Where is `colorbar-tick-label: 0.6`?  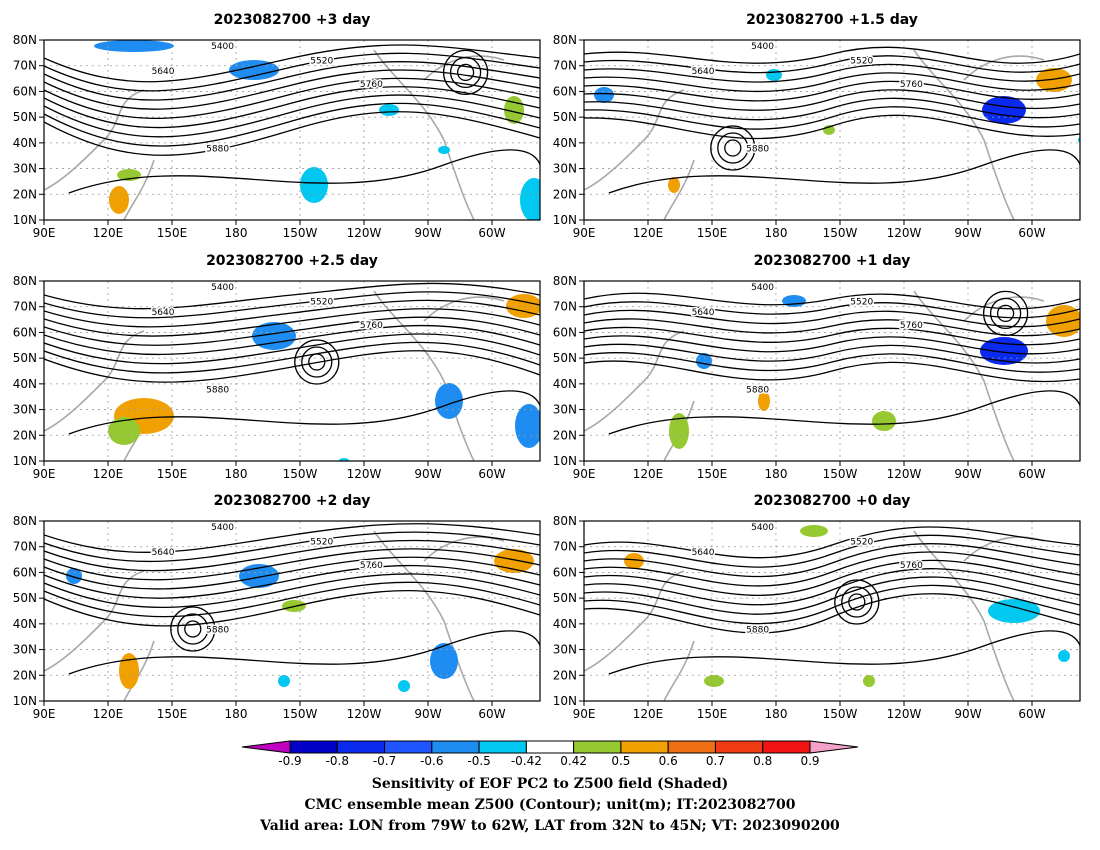
colorbar-tick-label: 0.6 is located at coordinates (668, 760).